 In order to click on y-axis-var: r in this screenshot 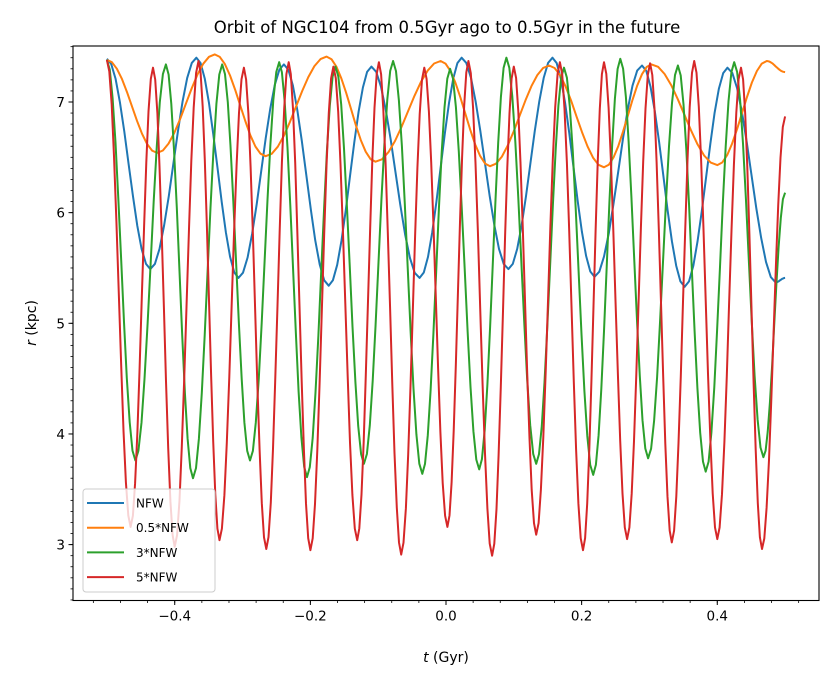, I will do `click(32, 342)`.